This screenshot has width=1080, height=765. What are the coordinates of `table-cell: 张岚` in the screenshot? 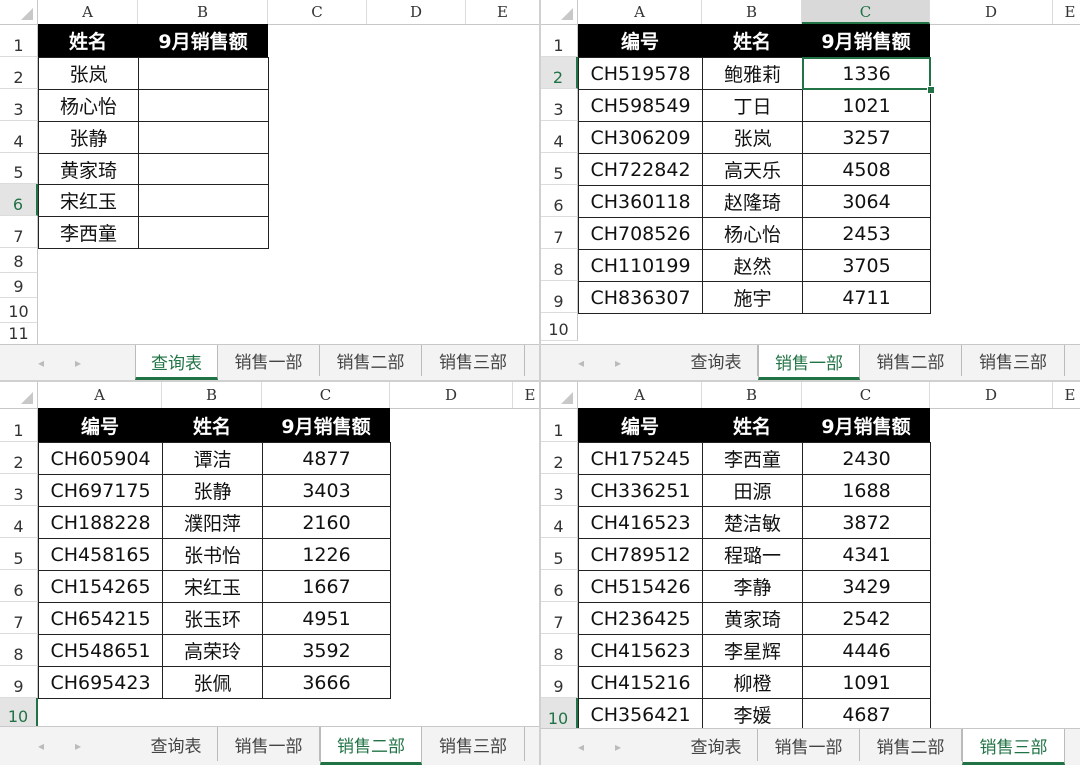 It's located at (752, 137).